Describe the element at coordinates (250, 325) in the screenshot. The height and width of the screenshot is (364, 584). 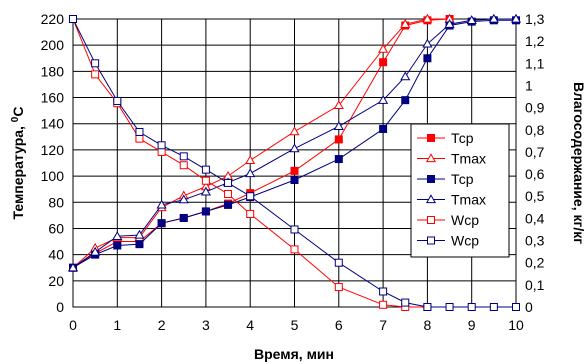
I see `x-tick-label: 4` at that location.